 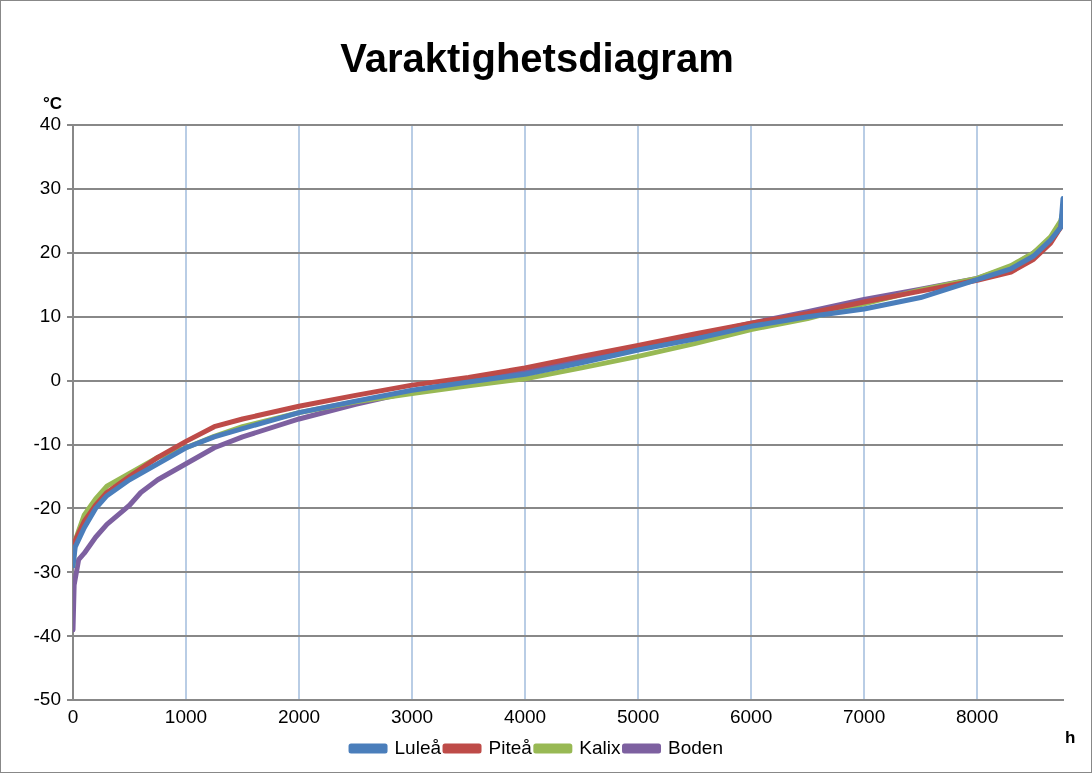 I want to click on legend-label: Piteå, so click(x=510, y=747).